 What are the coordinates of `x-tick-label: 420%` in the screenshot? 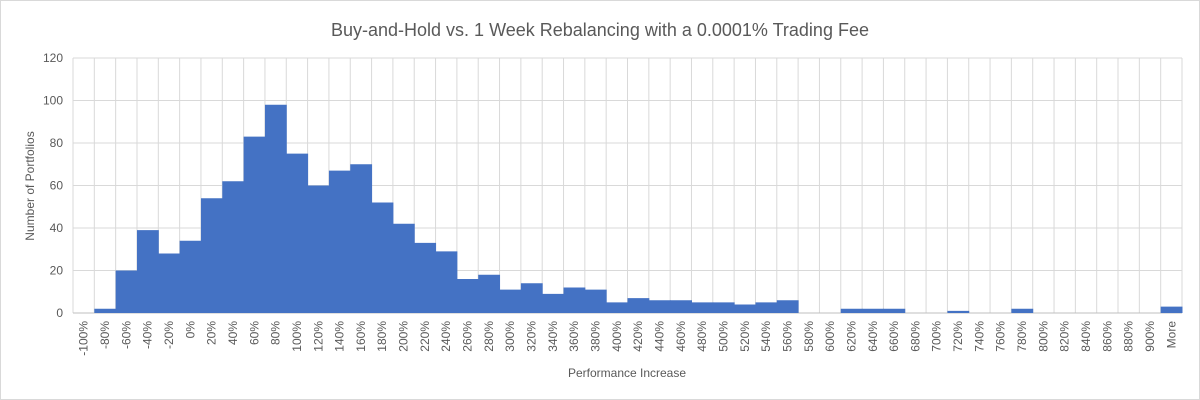 It's located at (638, 336).